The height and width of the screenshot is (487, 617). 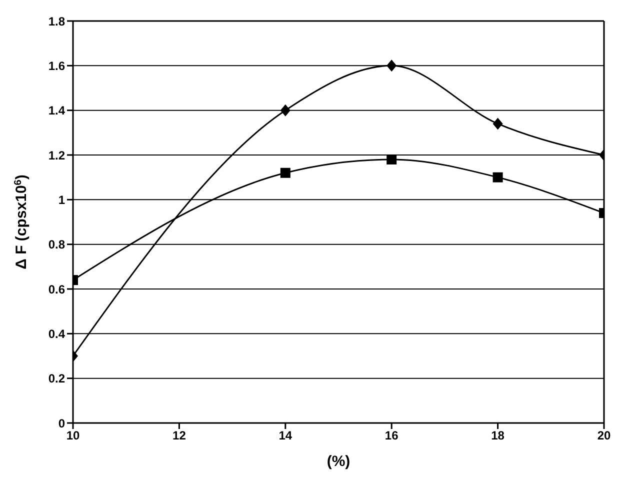 I want to click on y-tick-label: 0, so click(x=62, y=423).